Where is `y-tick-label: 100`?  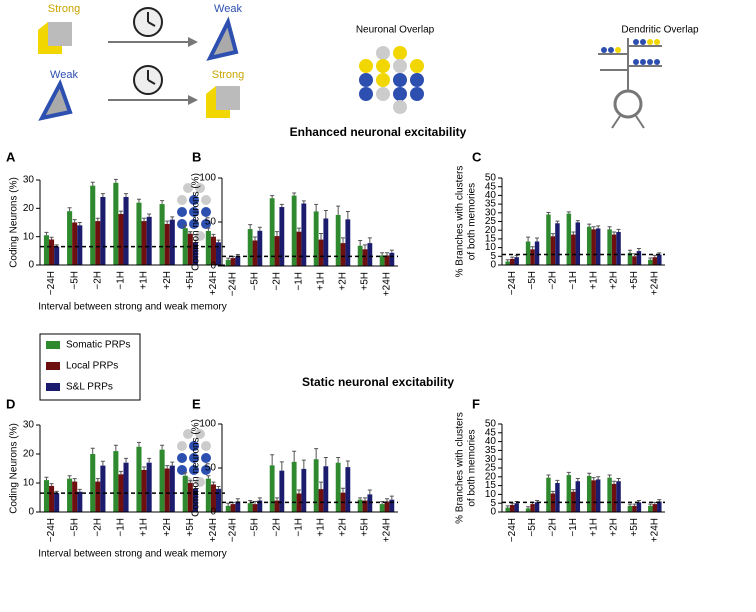 y-tick-label: 100 is located at coordinates (207, 424).